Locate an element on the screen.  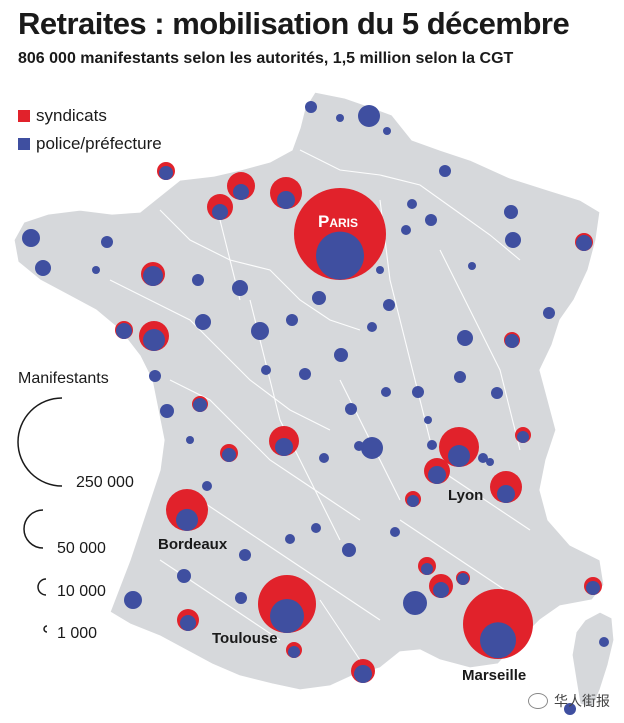
size-legend: 250 000 50 000 10 000 1 000 is located at coordinates (75, 519).